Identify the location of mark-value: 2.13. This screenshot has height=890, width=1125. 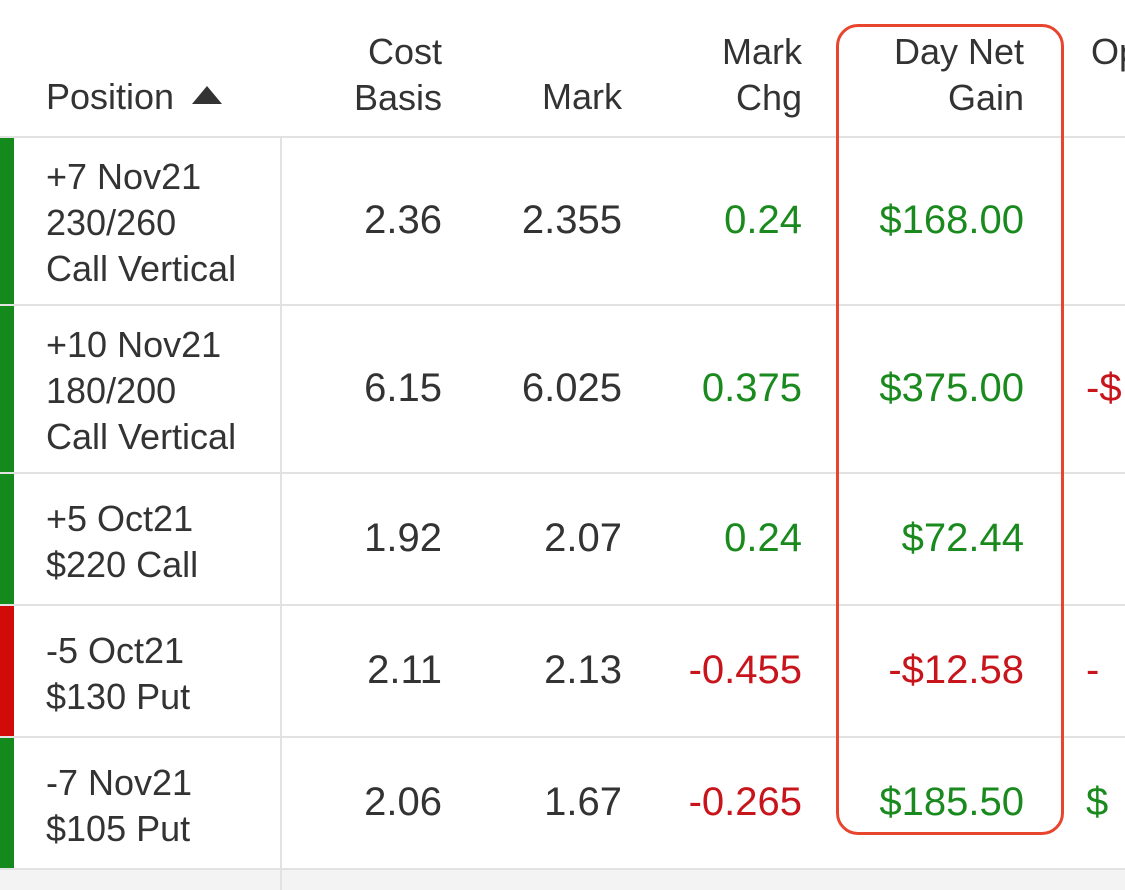
(583, 670).